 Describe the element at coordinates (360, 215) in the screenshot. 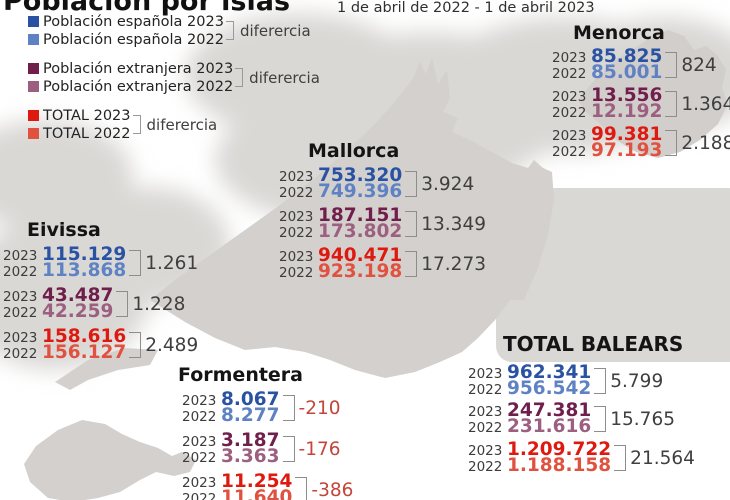

I see `value-foreign-2023: 187.151` at that location.